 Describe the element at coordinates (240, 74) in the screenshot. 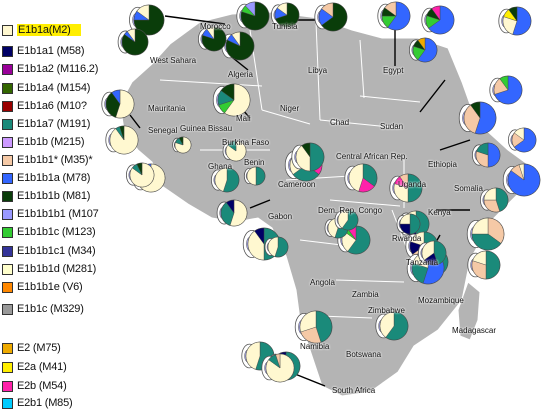

I see `country-label-algeria: Algeria` at that location.